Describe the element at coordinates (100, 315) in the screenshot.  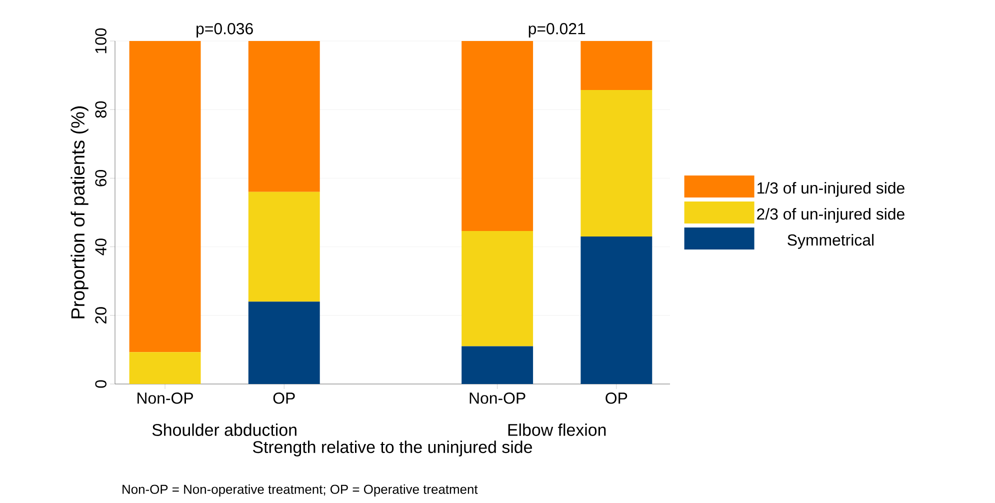
I see `y-tick-label: 20` at that location.